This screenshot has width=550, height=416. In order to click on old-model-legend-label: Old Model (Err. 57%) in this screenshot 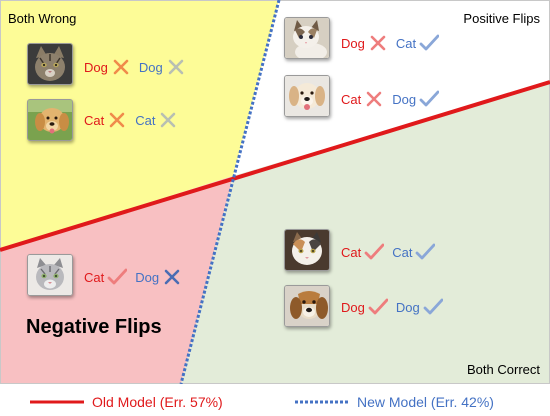, I will do `click(157, 402)`.